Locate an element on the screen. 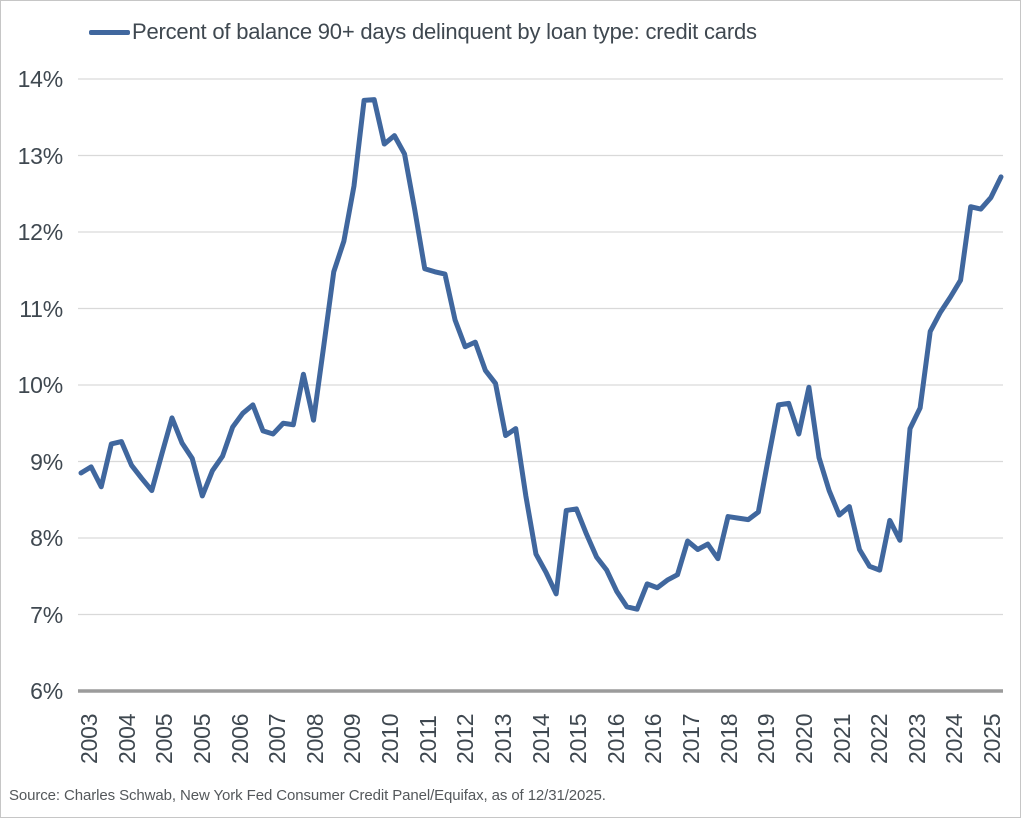  x-axis-label: 2019 is located at coordinates (766, 738).